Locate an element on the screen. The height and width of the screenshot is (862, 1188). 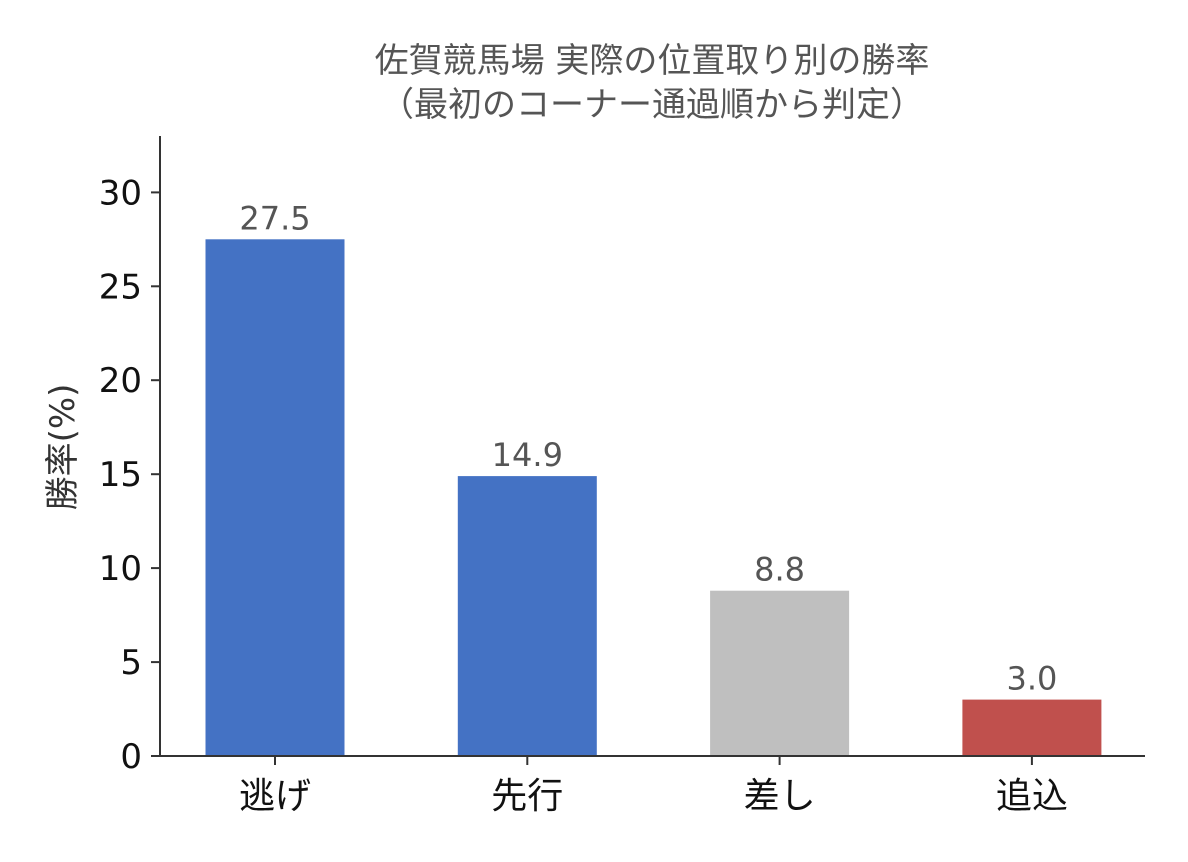
x-axis-ticks: 逃げ 先行 差し 追込 is located at coordinates (653, 786).